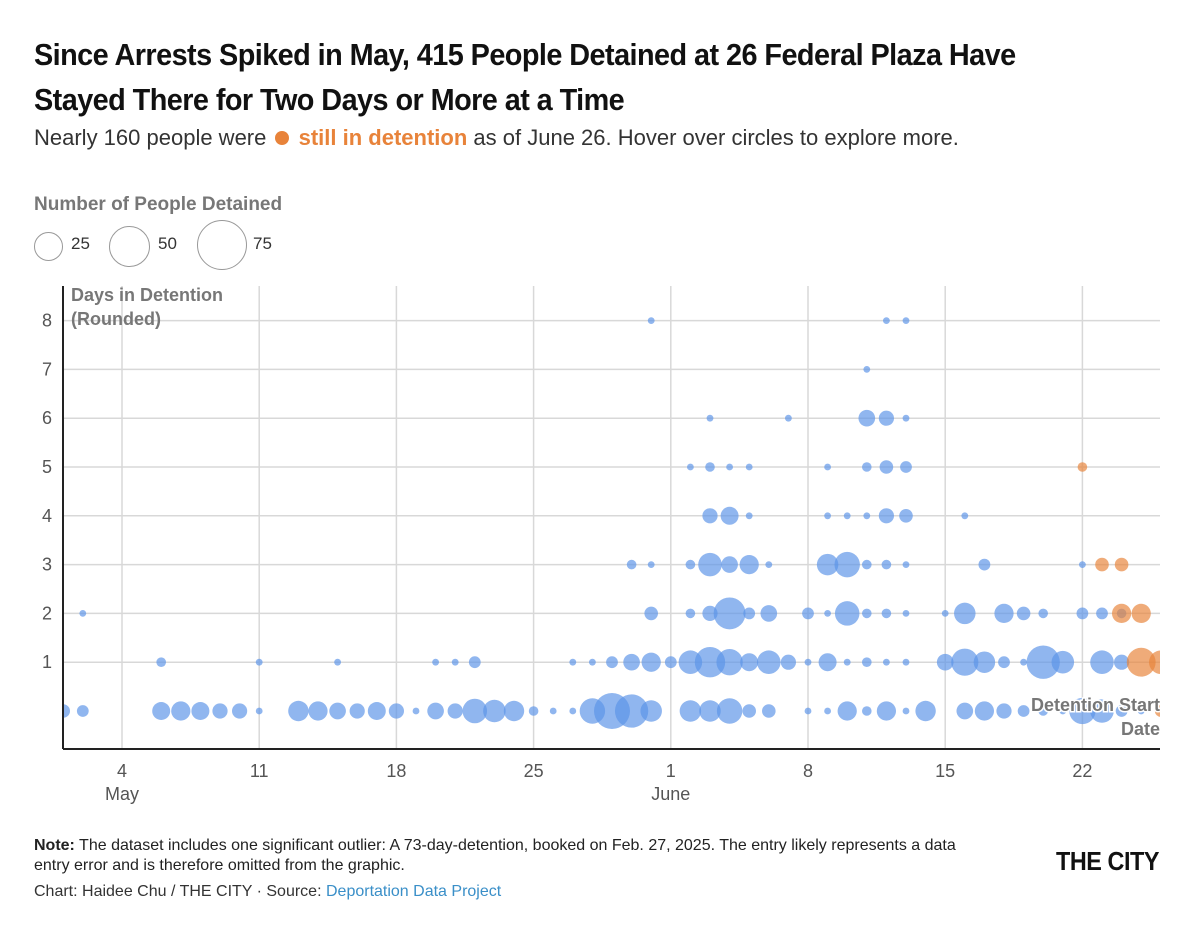 The image size is (1200, 925). Describe the element at coordinates (178, 891) in the screenshot. I see `credit-text: Chart: Haidee Chu / THE CITY · Source:` at that location.